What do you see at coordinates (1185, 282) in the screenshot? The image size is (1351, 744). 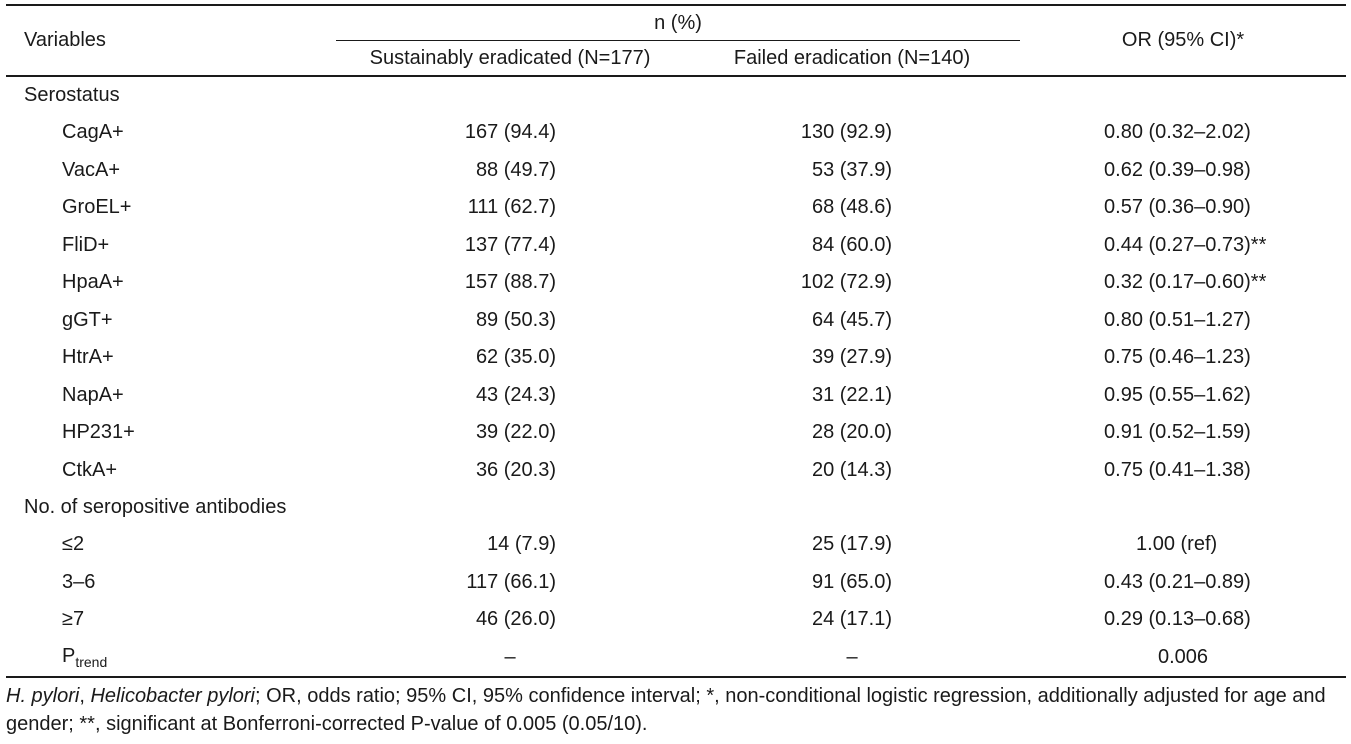 I see `row-or-ci: 0.32 (0.17–0.60)**` at bounding box center [1185, 282].